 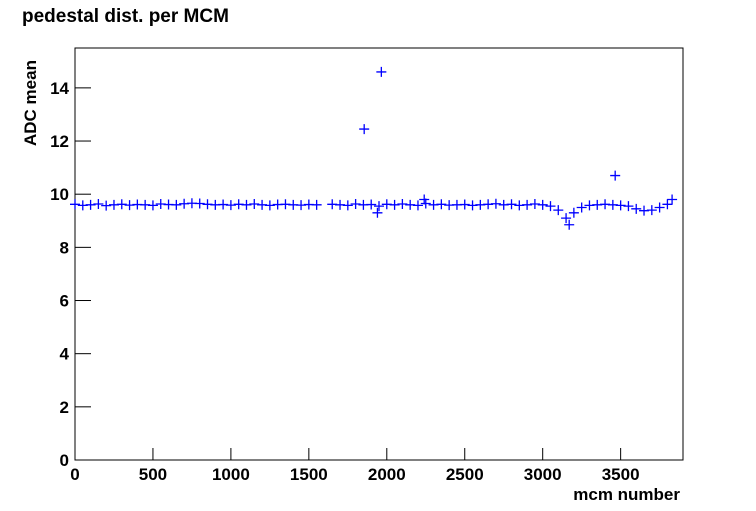 I want to click on x-tick-label: 1500, so click(x=309, y=474).